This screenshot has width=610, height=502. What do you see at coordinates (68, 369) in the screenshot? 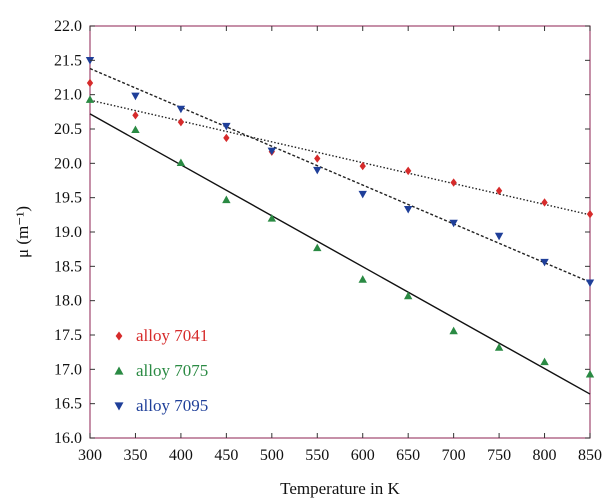
I see `y-tick-label: 17.0` at bounding box center [68, 369].